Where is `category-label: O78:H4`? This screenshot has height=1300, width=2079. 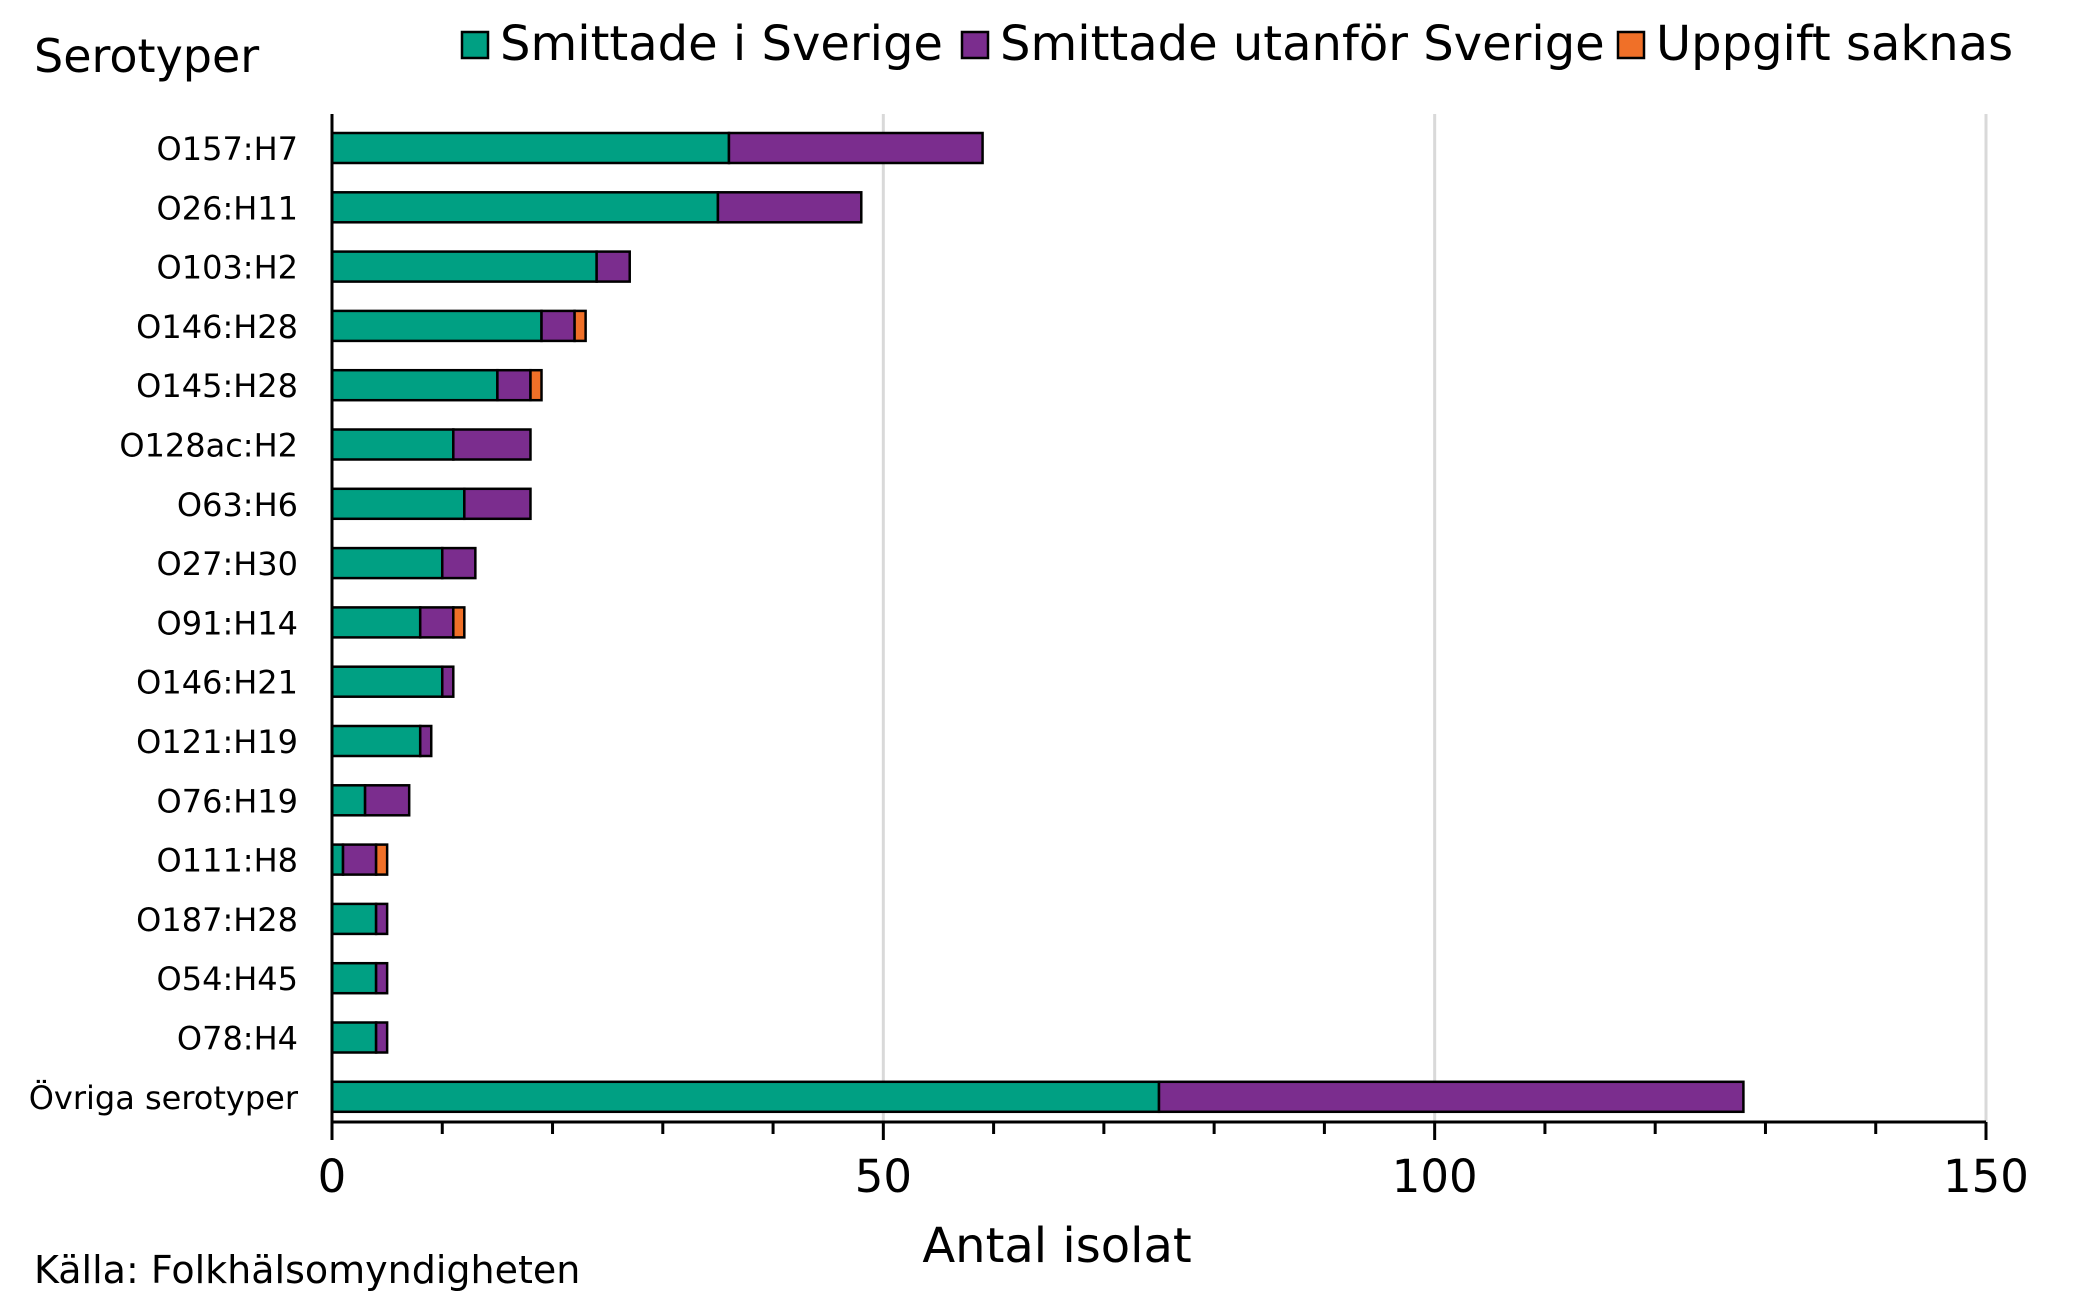 category-label: O78:H4 is located at coordinates (237, 1039).